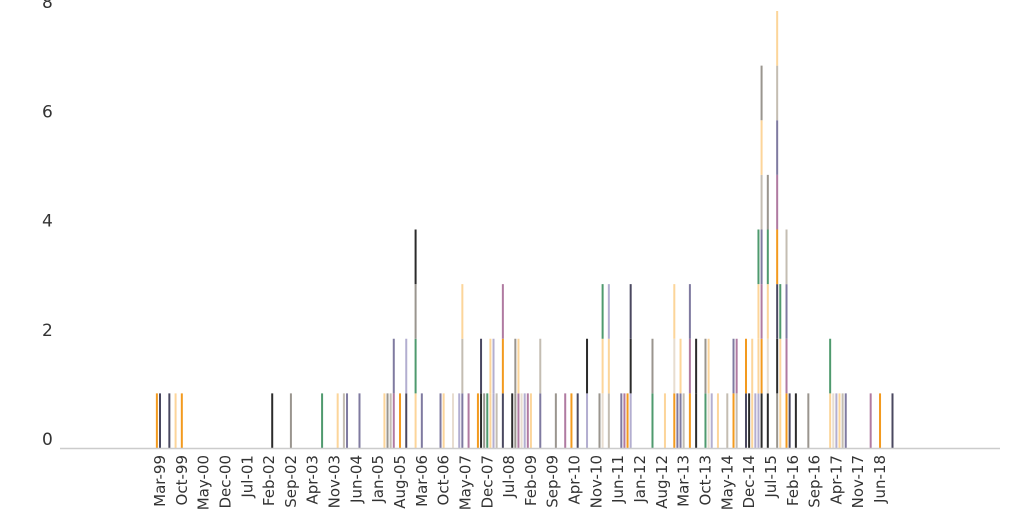  What do you see at coordinates (640, 479) in the screenshot?
I see `x-tick-label: Jan-12` at bounding box center [640, 479].